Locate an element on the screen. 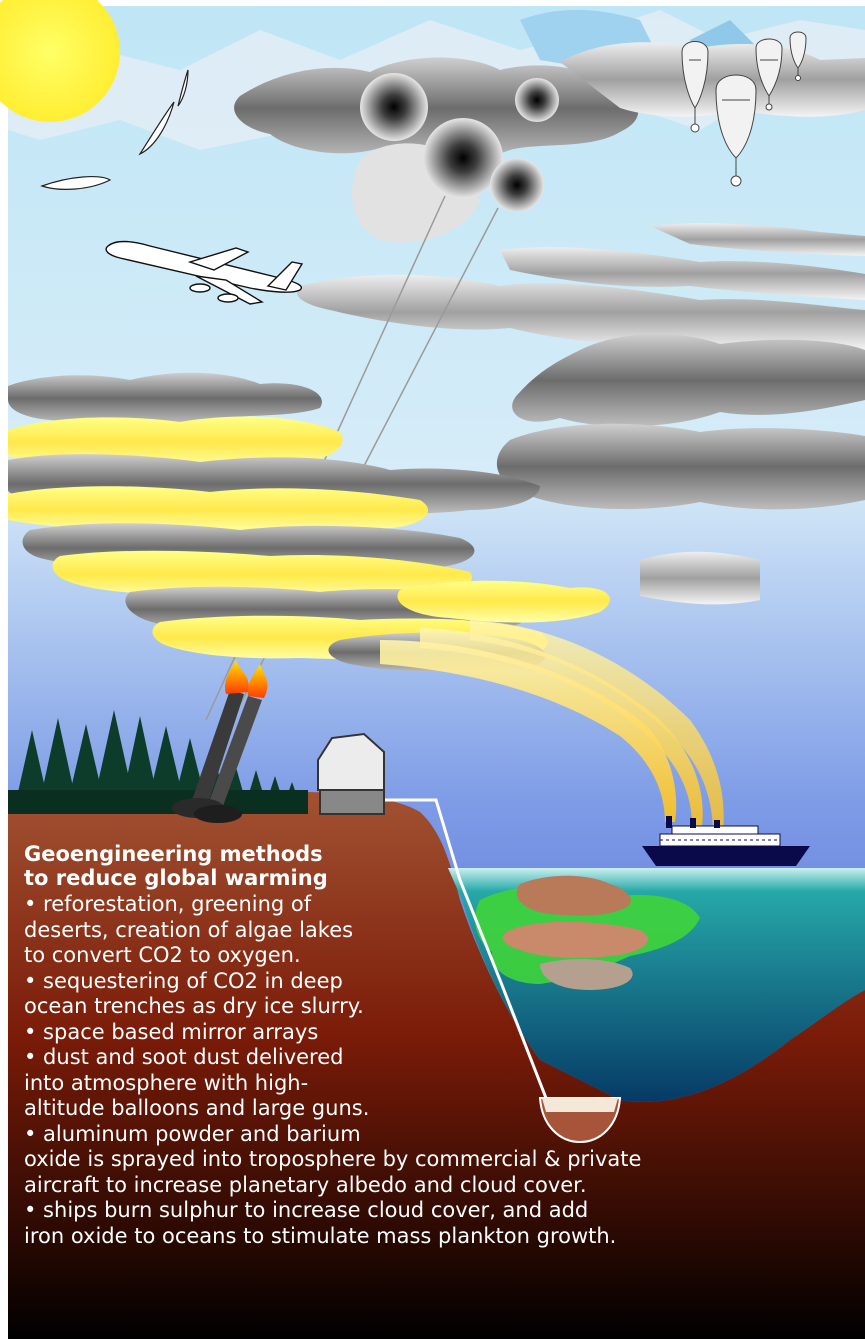 The image size is (865, 1339). pumping-station-icon is located at coordinates (351, 773).